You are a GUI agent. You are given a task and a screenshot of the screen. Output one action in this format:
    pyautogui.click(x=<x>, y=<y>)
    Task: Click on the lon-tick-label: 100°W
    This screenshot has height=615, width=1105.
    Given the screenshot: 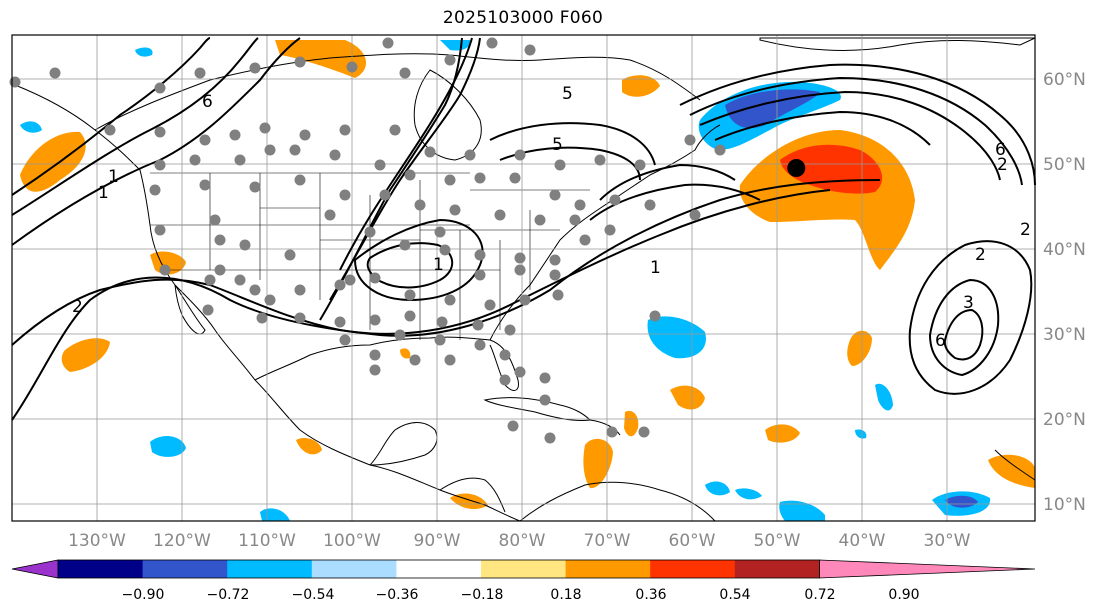 What is the action you would take?
    pyautogui.click(x=352, y=541)
    